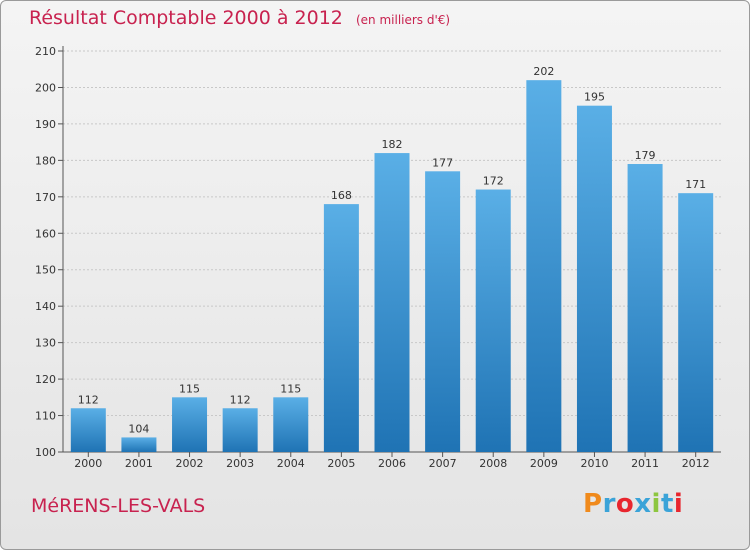 The width and height of the screenshot is (750, 550). Describe the element at coordinates (543, 71) in the screenshot. I see `data-label: 202` at that location.